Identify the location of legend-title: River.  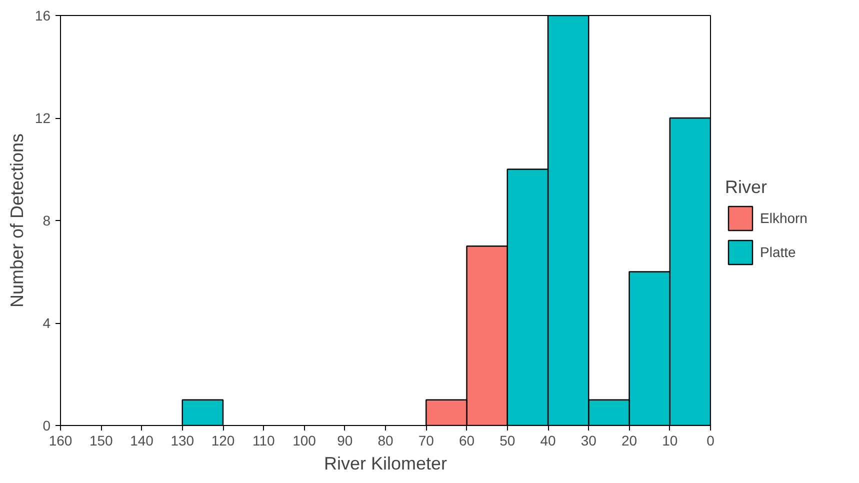
(746, 187).